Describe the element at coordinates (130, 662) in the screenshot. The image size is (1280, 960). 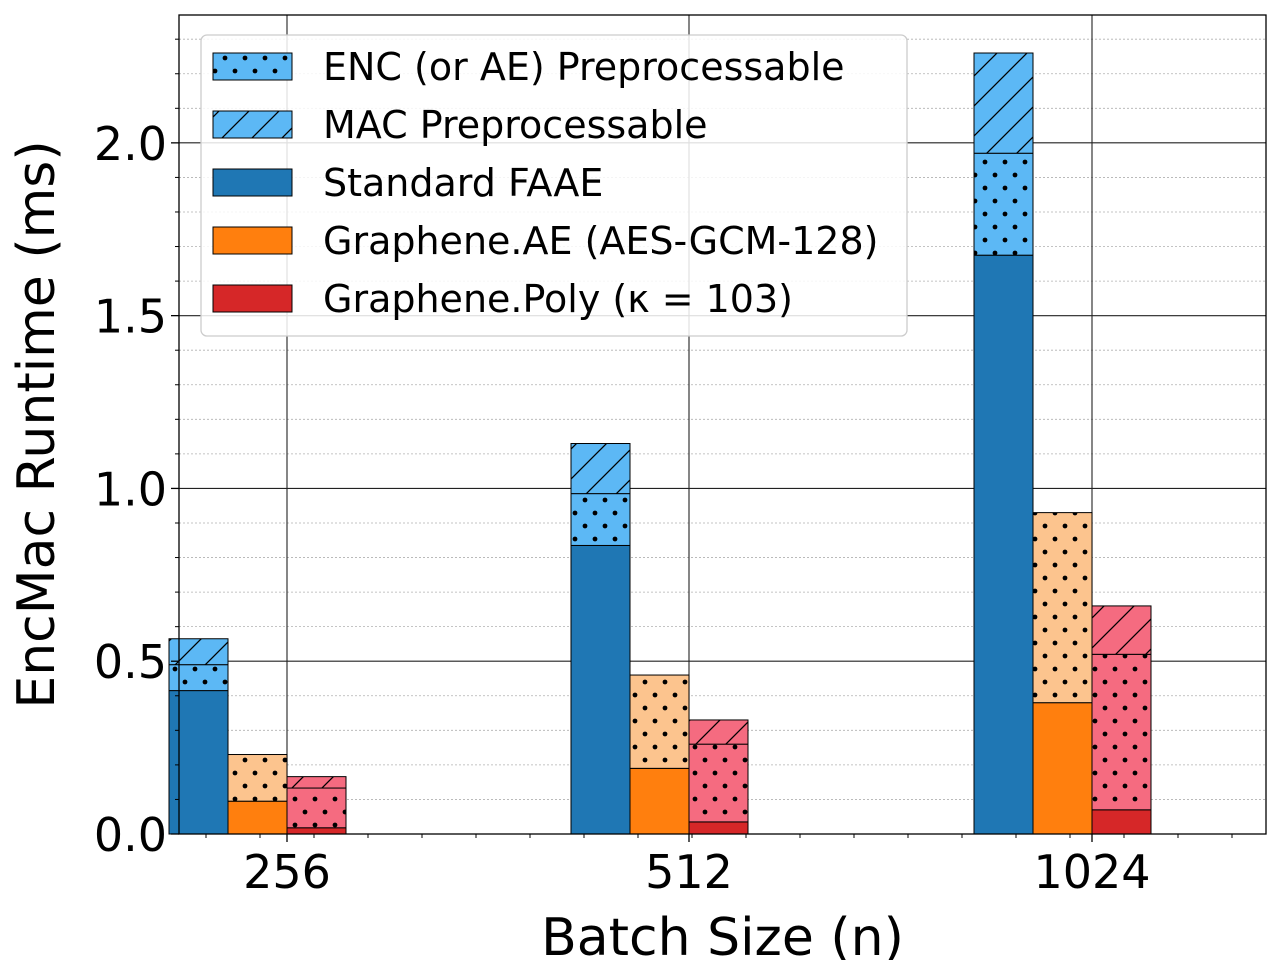
I see `y-tick-label: 0.5` at that location.